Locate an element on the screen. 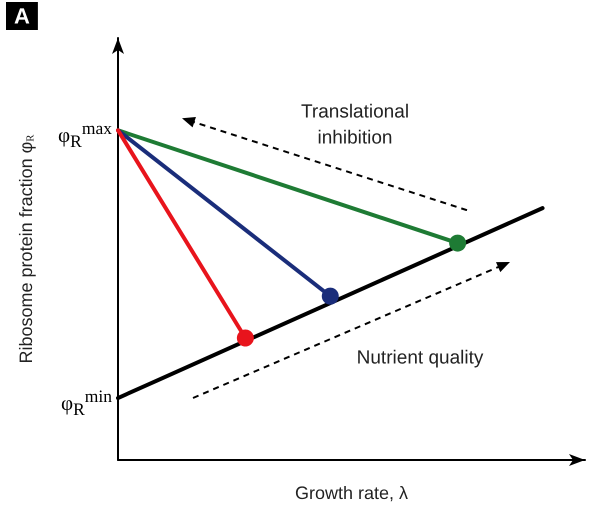 The height and width of the screenshot is (507, 594). chart-title: A is located at coordinates (22, 16).